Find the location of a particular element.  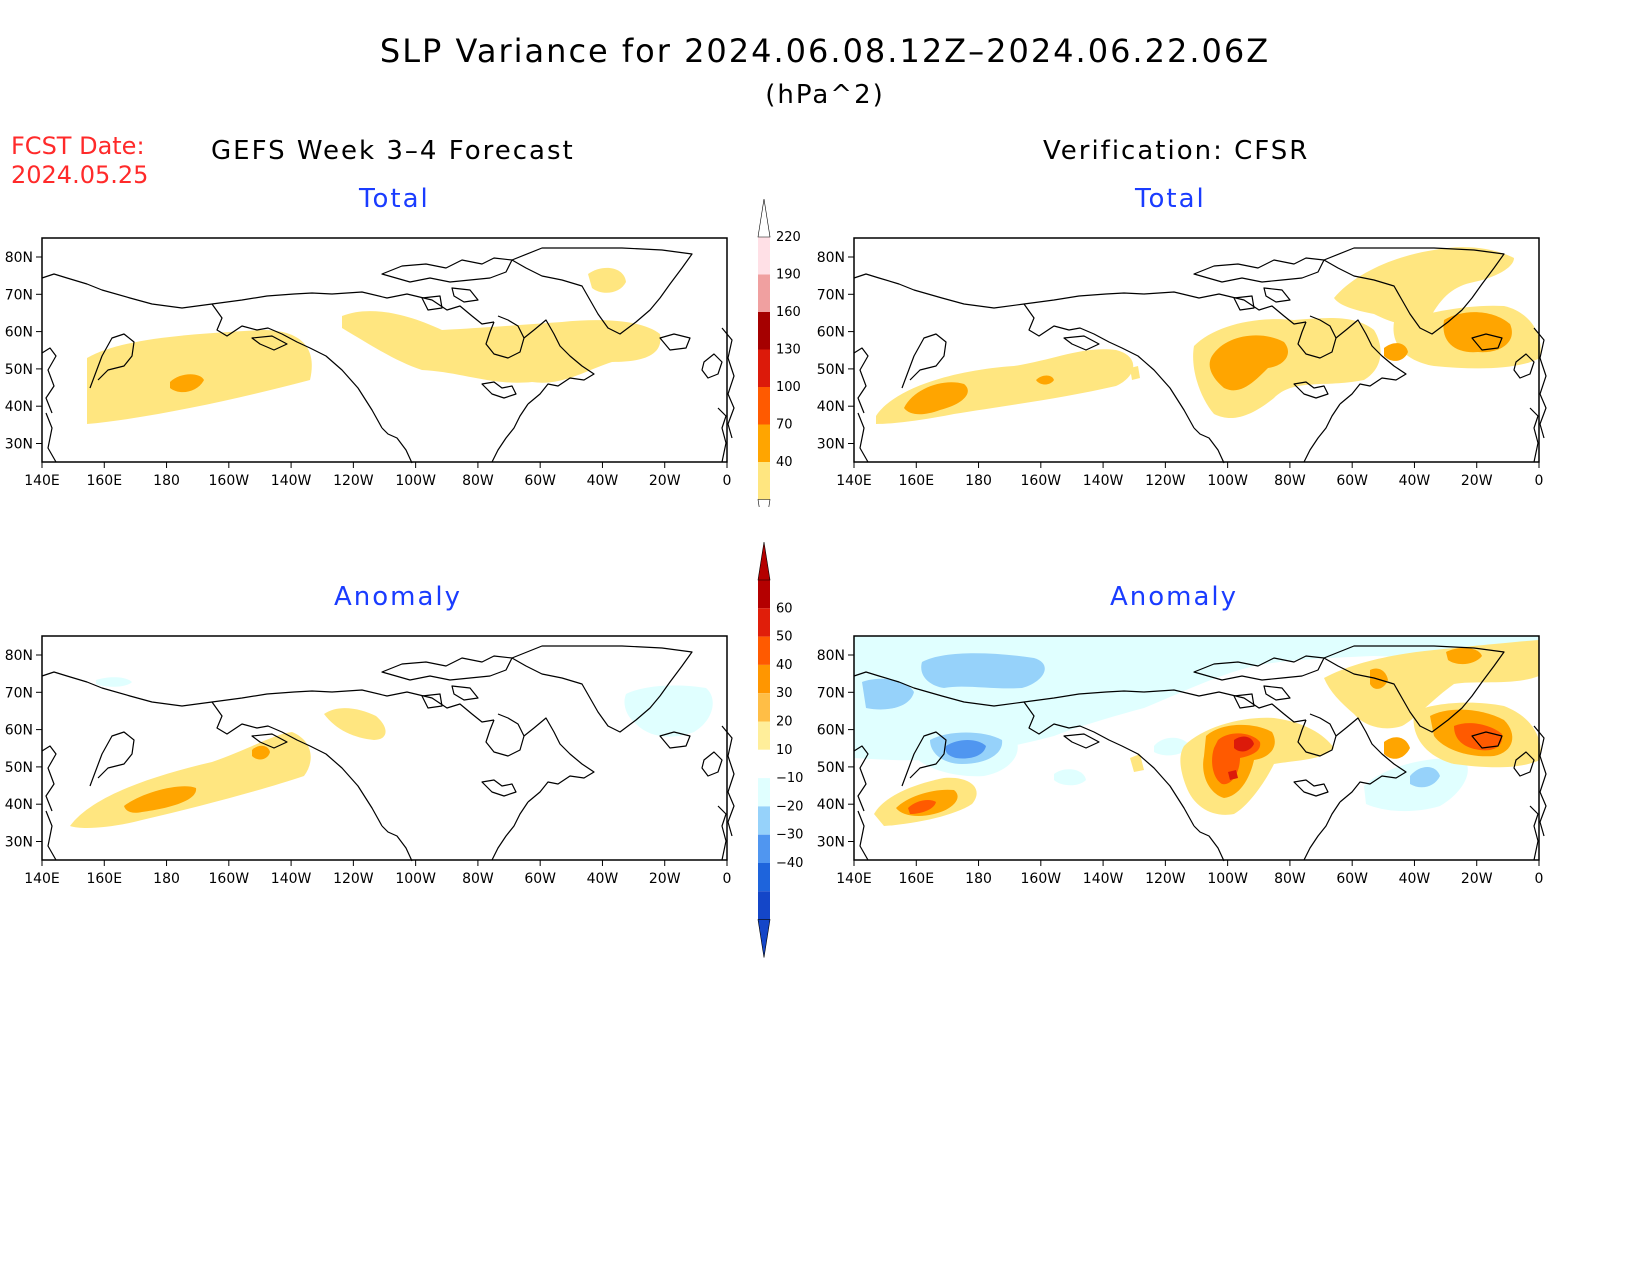

y-tick-label: 30N is located at coordinates (19, 843).